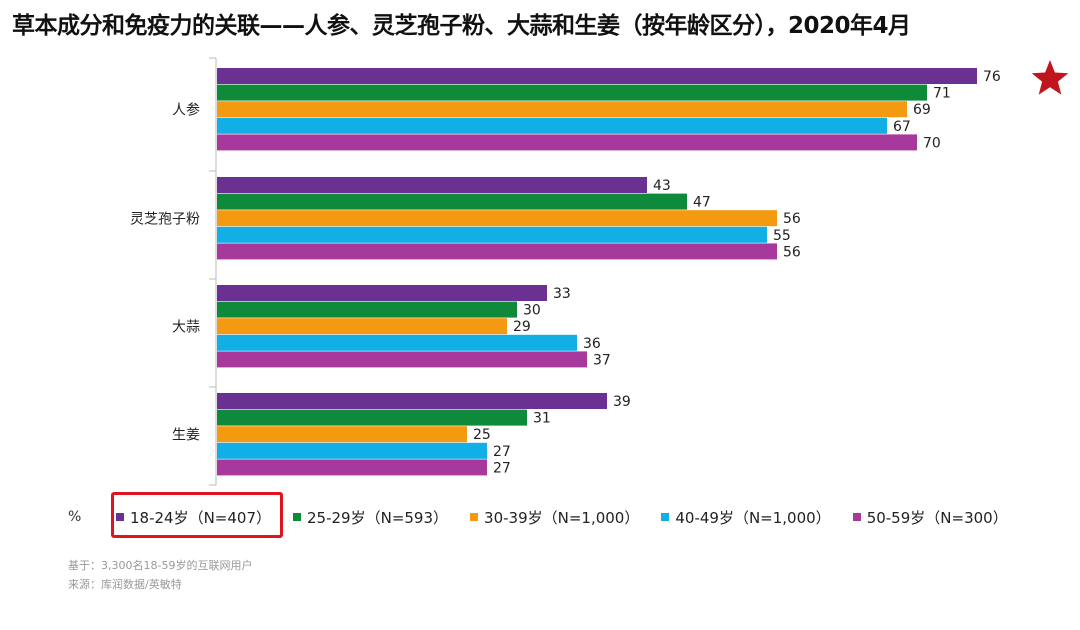  I want to click on legend-item-18-24: 18-24岁（N=407）, so click(193, 517).